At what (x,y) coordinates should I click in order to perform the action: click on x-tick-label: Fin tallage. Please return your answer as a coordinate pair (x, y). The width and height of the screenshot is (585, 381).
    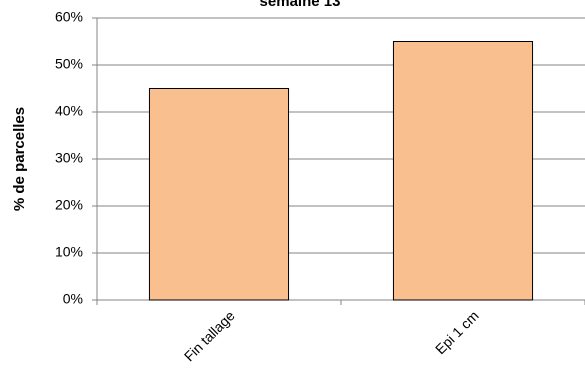
    Looking at the image, I should click on (209, 335).